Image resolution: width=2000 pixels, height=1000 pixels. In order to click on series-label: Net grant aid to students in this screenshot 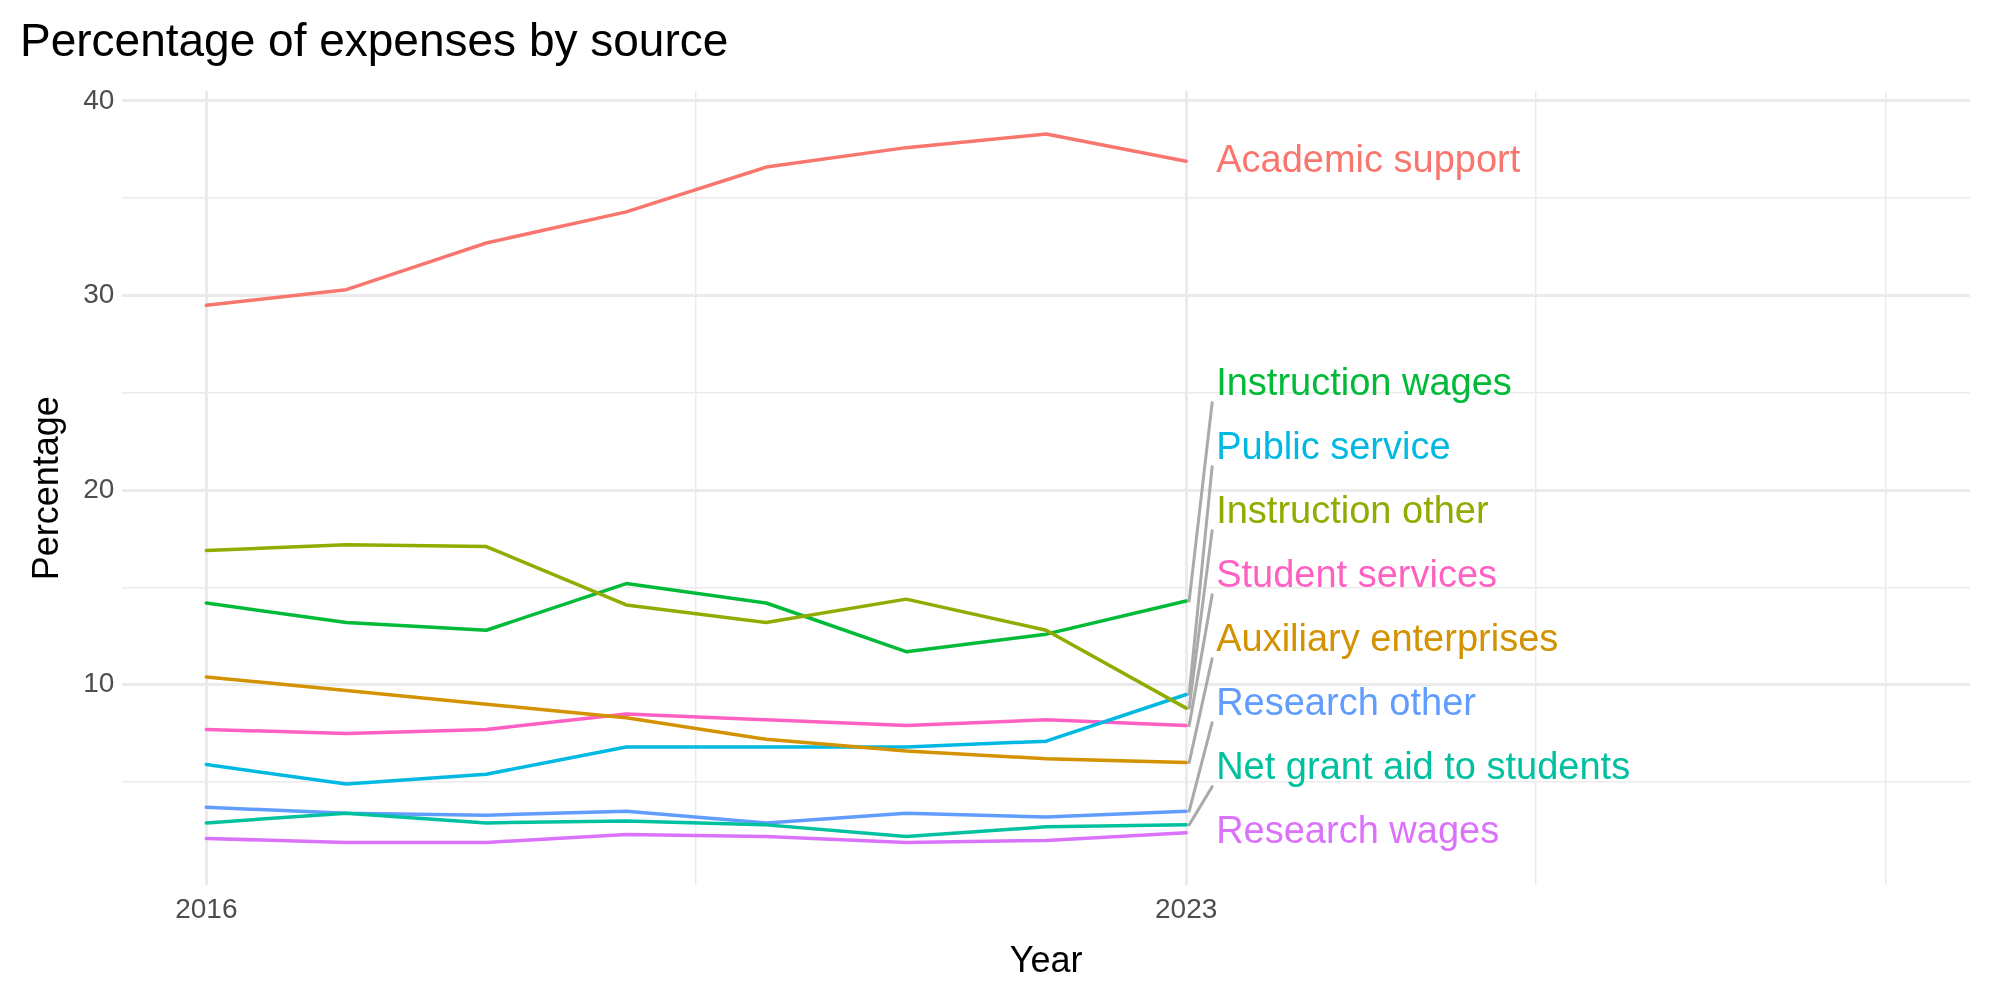, I will do `click(1423, 766)`.